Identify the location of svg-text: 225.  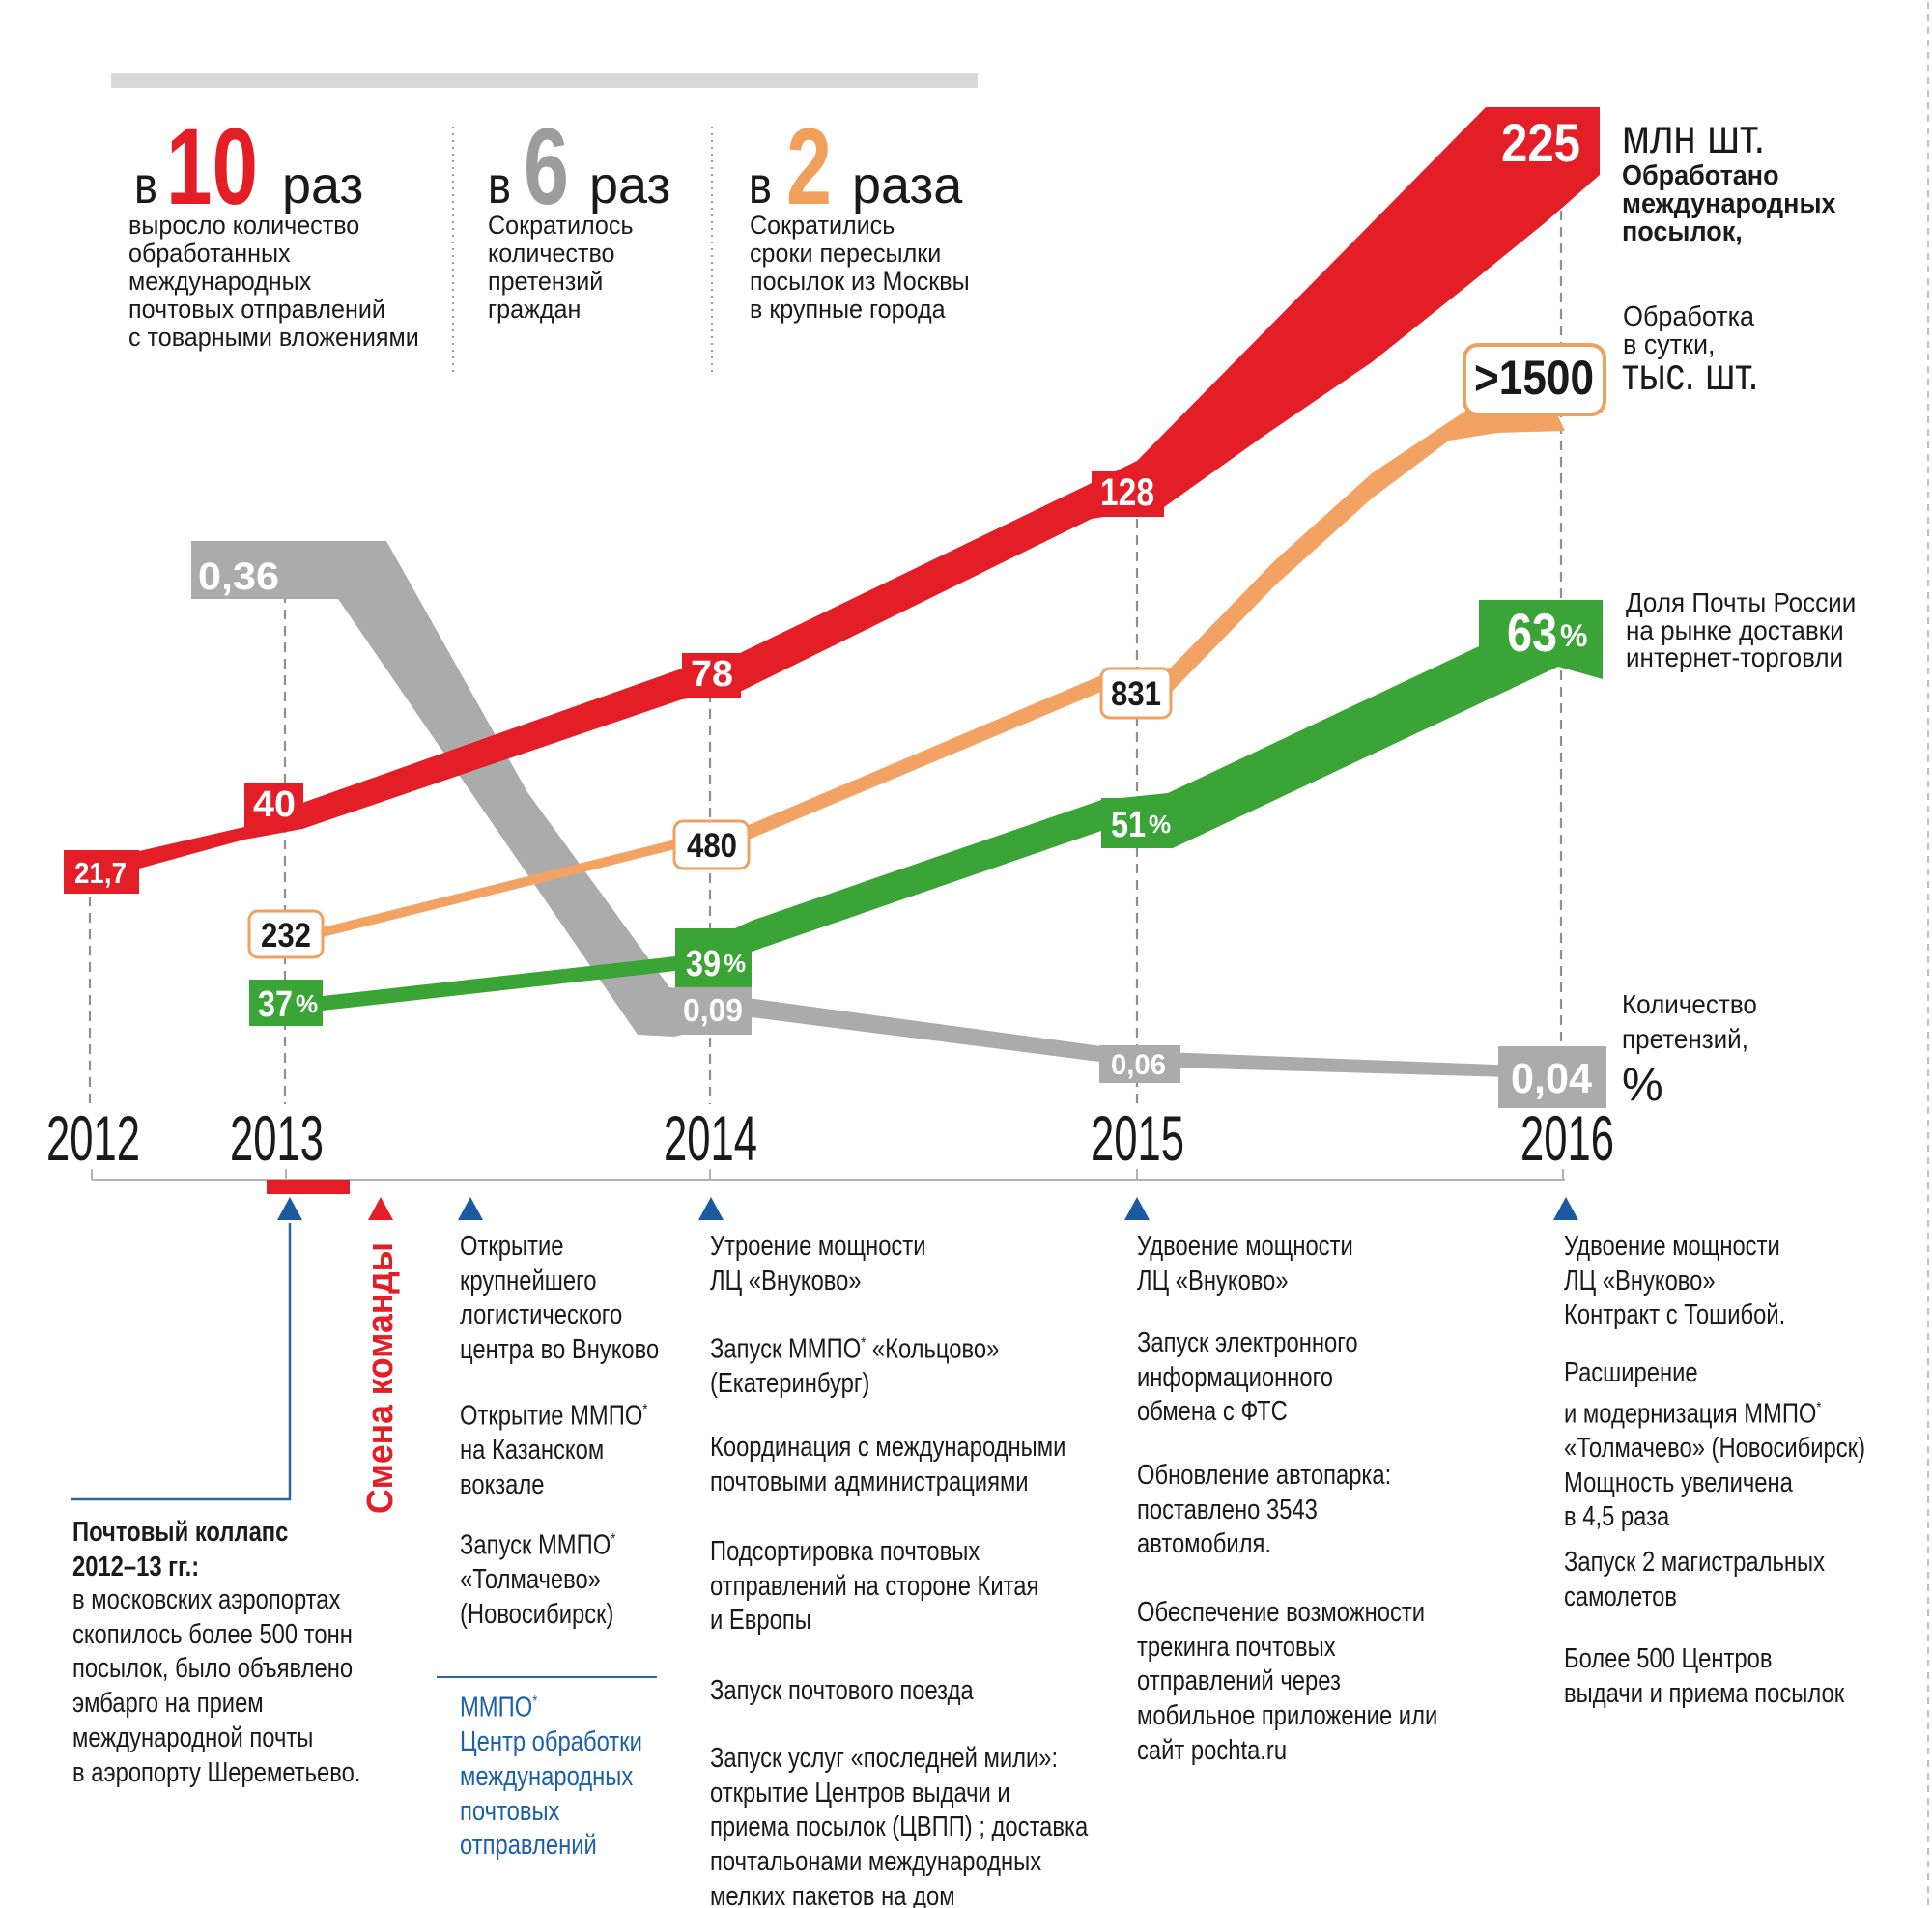
(1540, 142).